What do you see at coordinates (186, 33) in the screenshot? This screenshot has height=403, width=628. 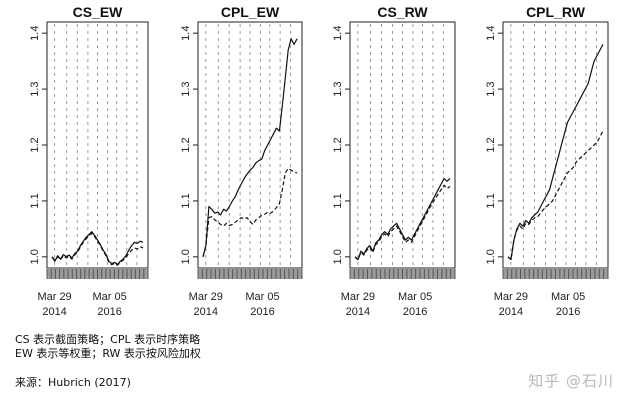 I see `y-tick-label-2-5: 1.4` at bounding box center [186, 33].